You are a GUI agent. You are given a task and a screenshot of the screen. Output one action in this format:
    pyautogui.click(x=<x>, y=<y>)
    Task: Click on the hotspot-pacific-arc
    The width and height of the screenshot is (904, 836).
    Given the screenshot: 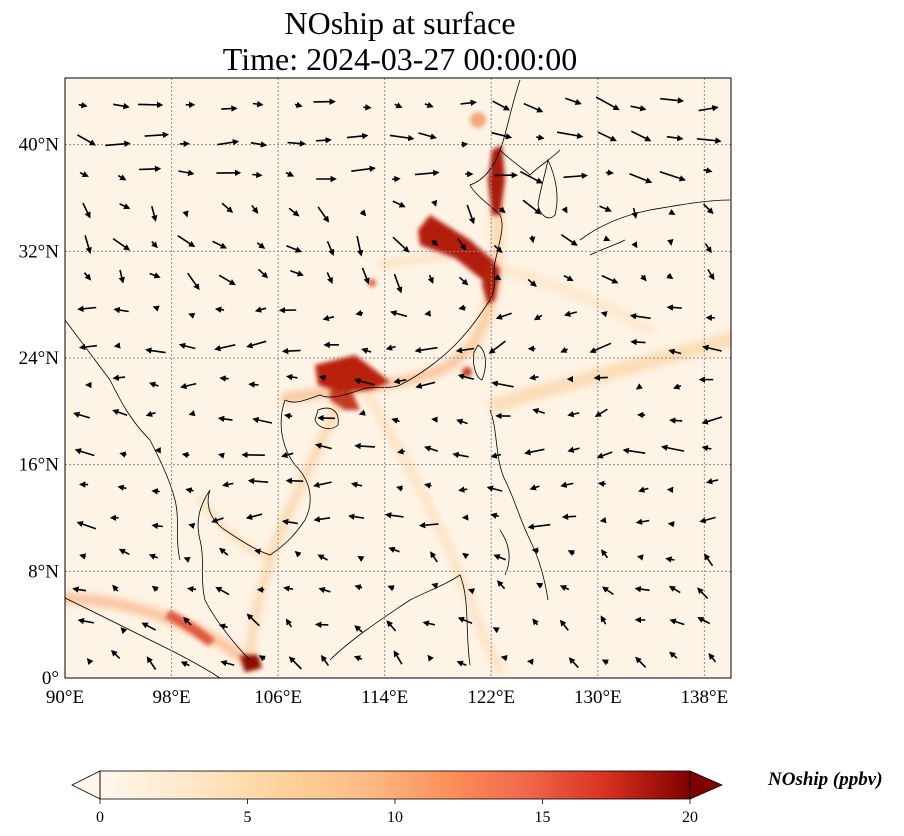 What is the action you would take?
    pyautogui.click(x=478, y=120)
    